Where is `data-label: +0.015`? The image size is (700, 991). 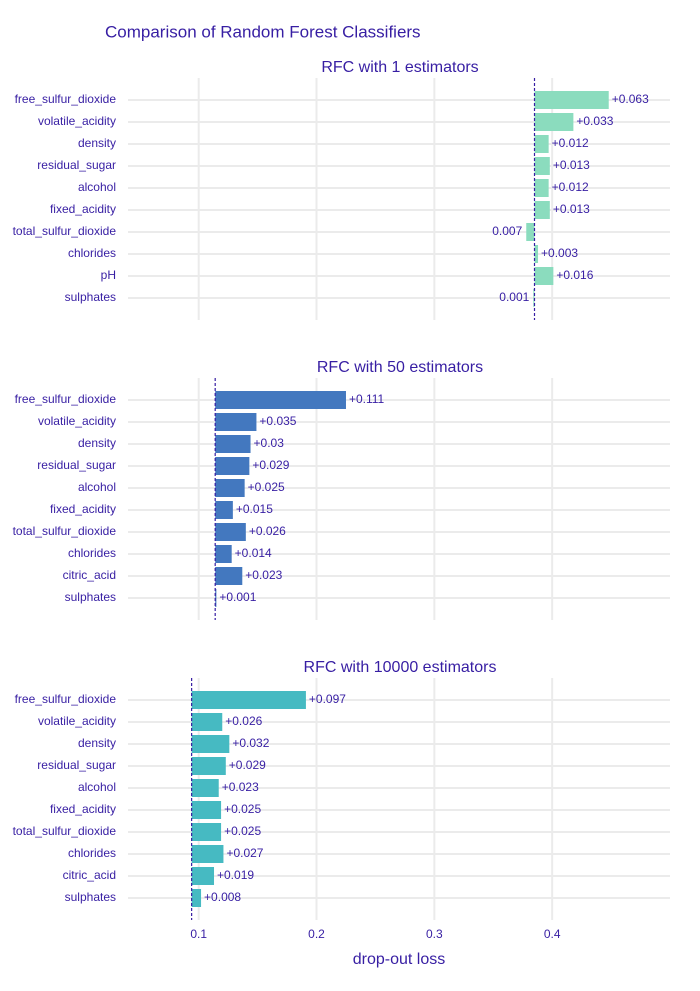 data-label: +0.015 is located at coordinates (254, 509).